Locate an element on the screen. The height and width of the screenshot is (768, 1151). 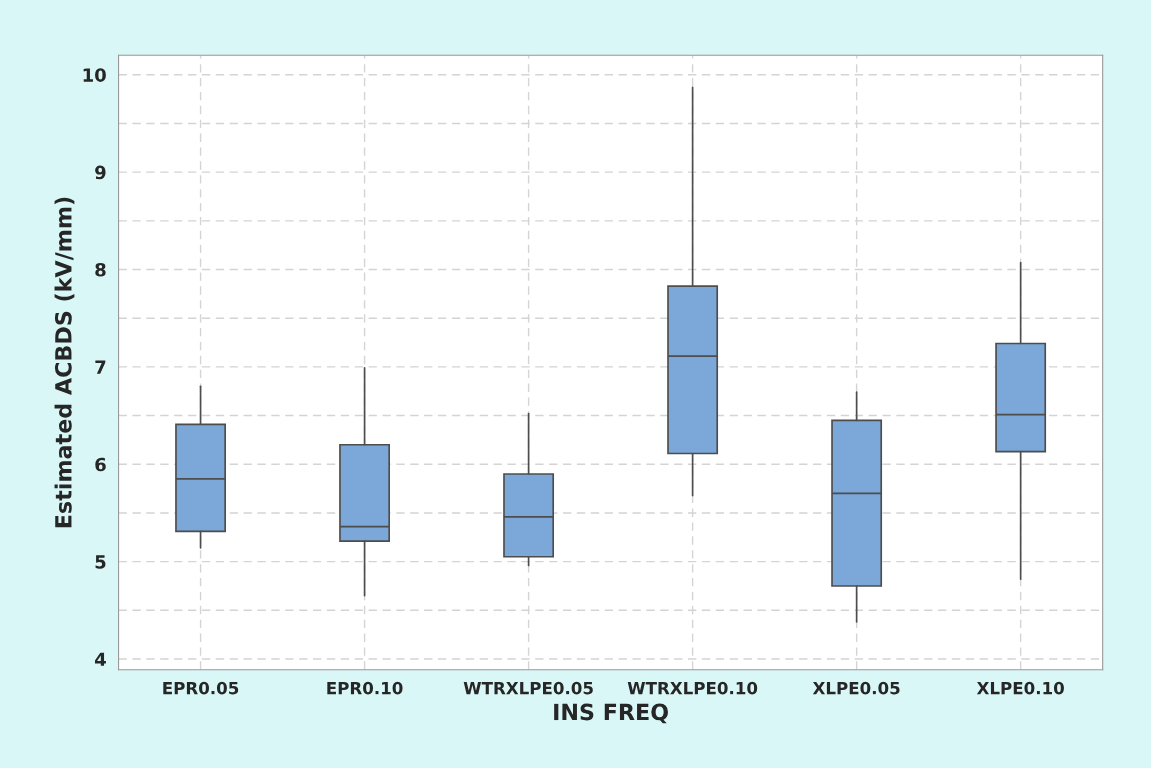
x-tick-label: XLPE0.10 is located at coordinates (1020, 688).